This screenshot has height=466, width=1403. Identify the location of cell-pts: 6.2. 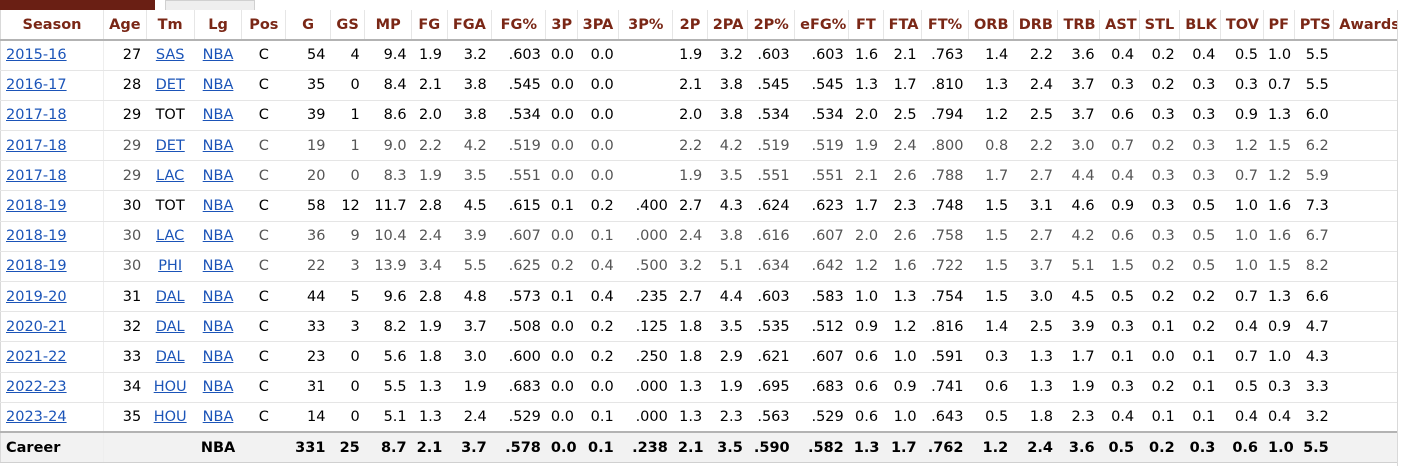
(1314, 146).